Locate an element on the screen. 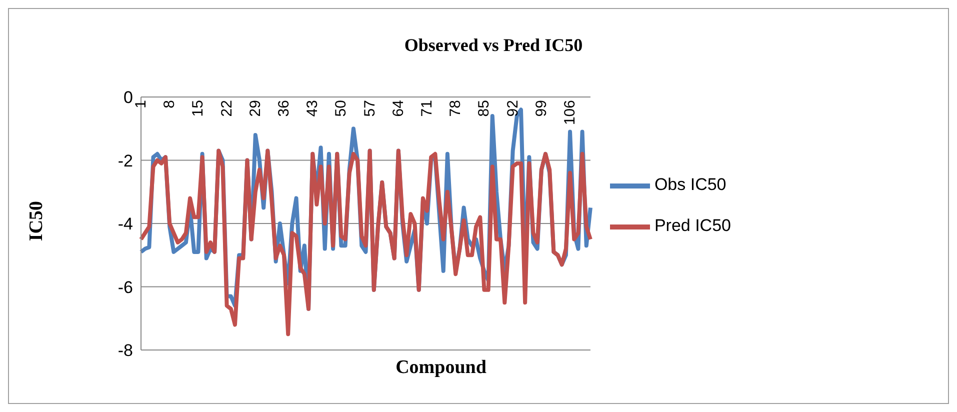  x-tick-label: 36 is located at coordinates (284, 108).